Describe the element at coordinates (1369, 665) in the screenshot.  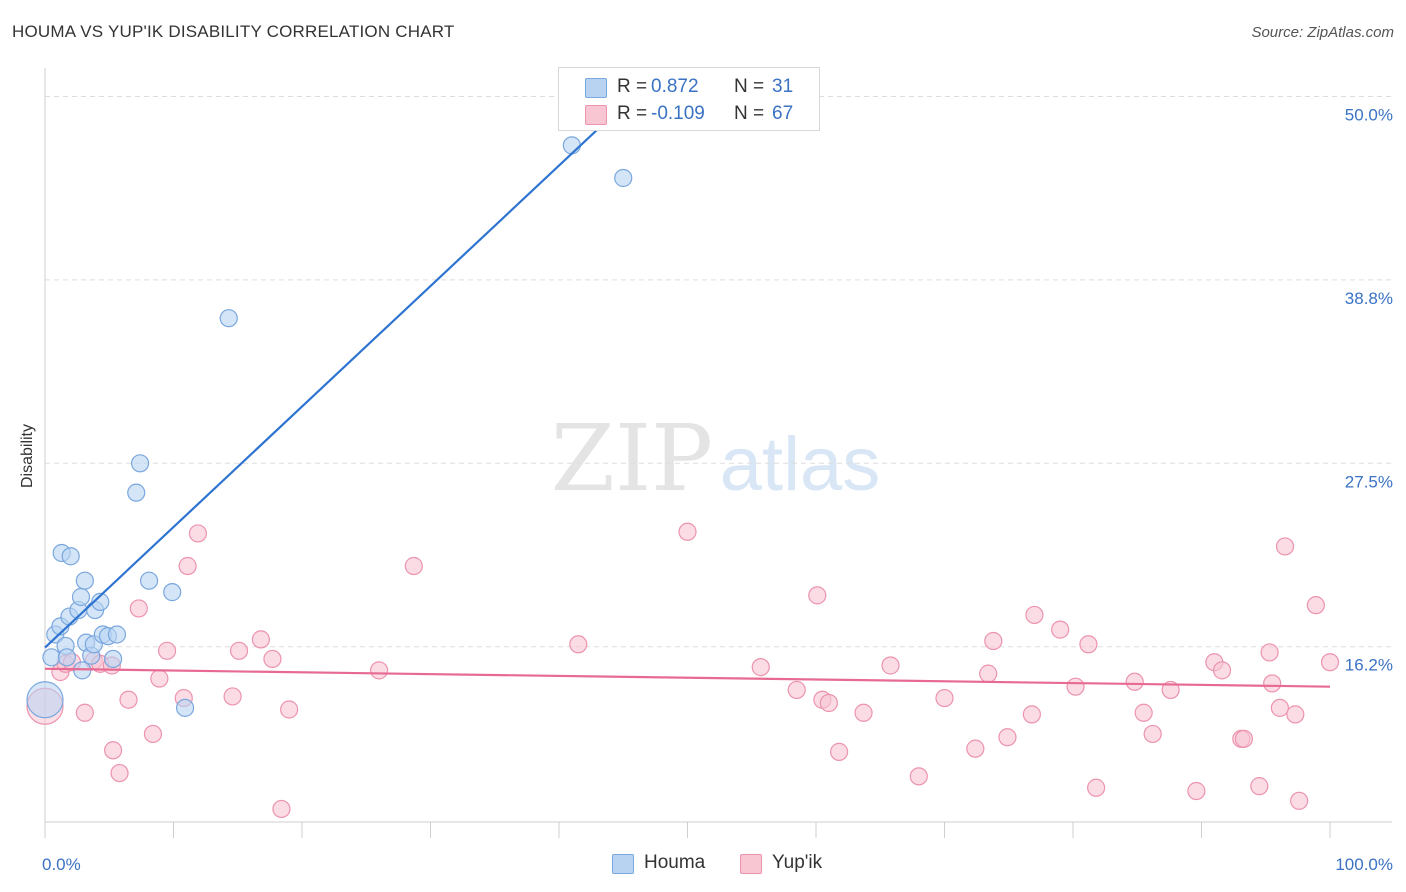
I see `y-tick-label: 16.2%` at that location.